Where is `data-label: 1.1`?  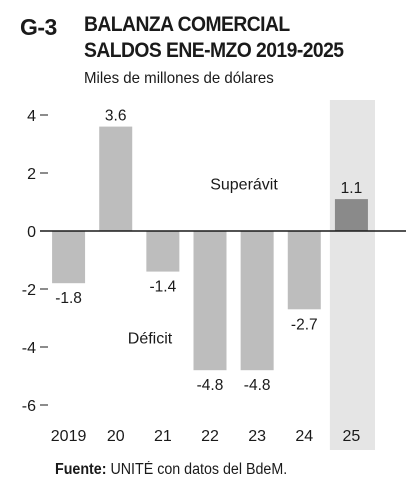
data-label: 1.1 is located at coordinates (352, 188).